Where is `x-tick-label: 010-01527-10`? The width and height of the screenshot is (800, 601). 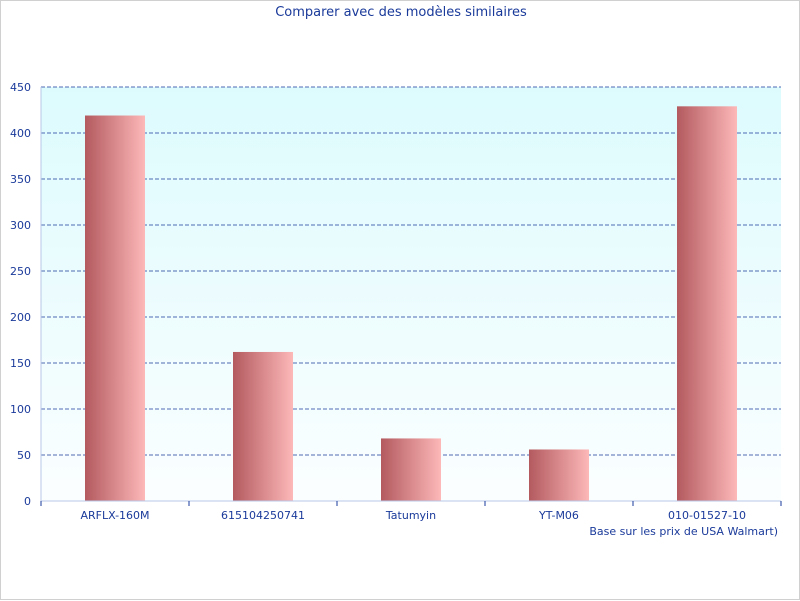
x-tick-label: 010-01527-10 is located at coordinates (707, 515).